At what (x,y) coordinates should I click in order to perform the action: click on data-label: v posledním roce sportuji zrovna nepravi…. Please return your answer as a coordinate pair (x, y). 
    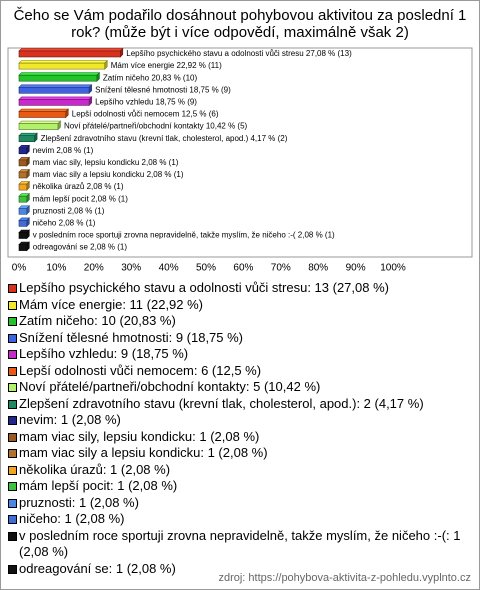
    Looking at the image, I should click on (184, 235).